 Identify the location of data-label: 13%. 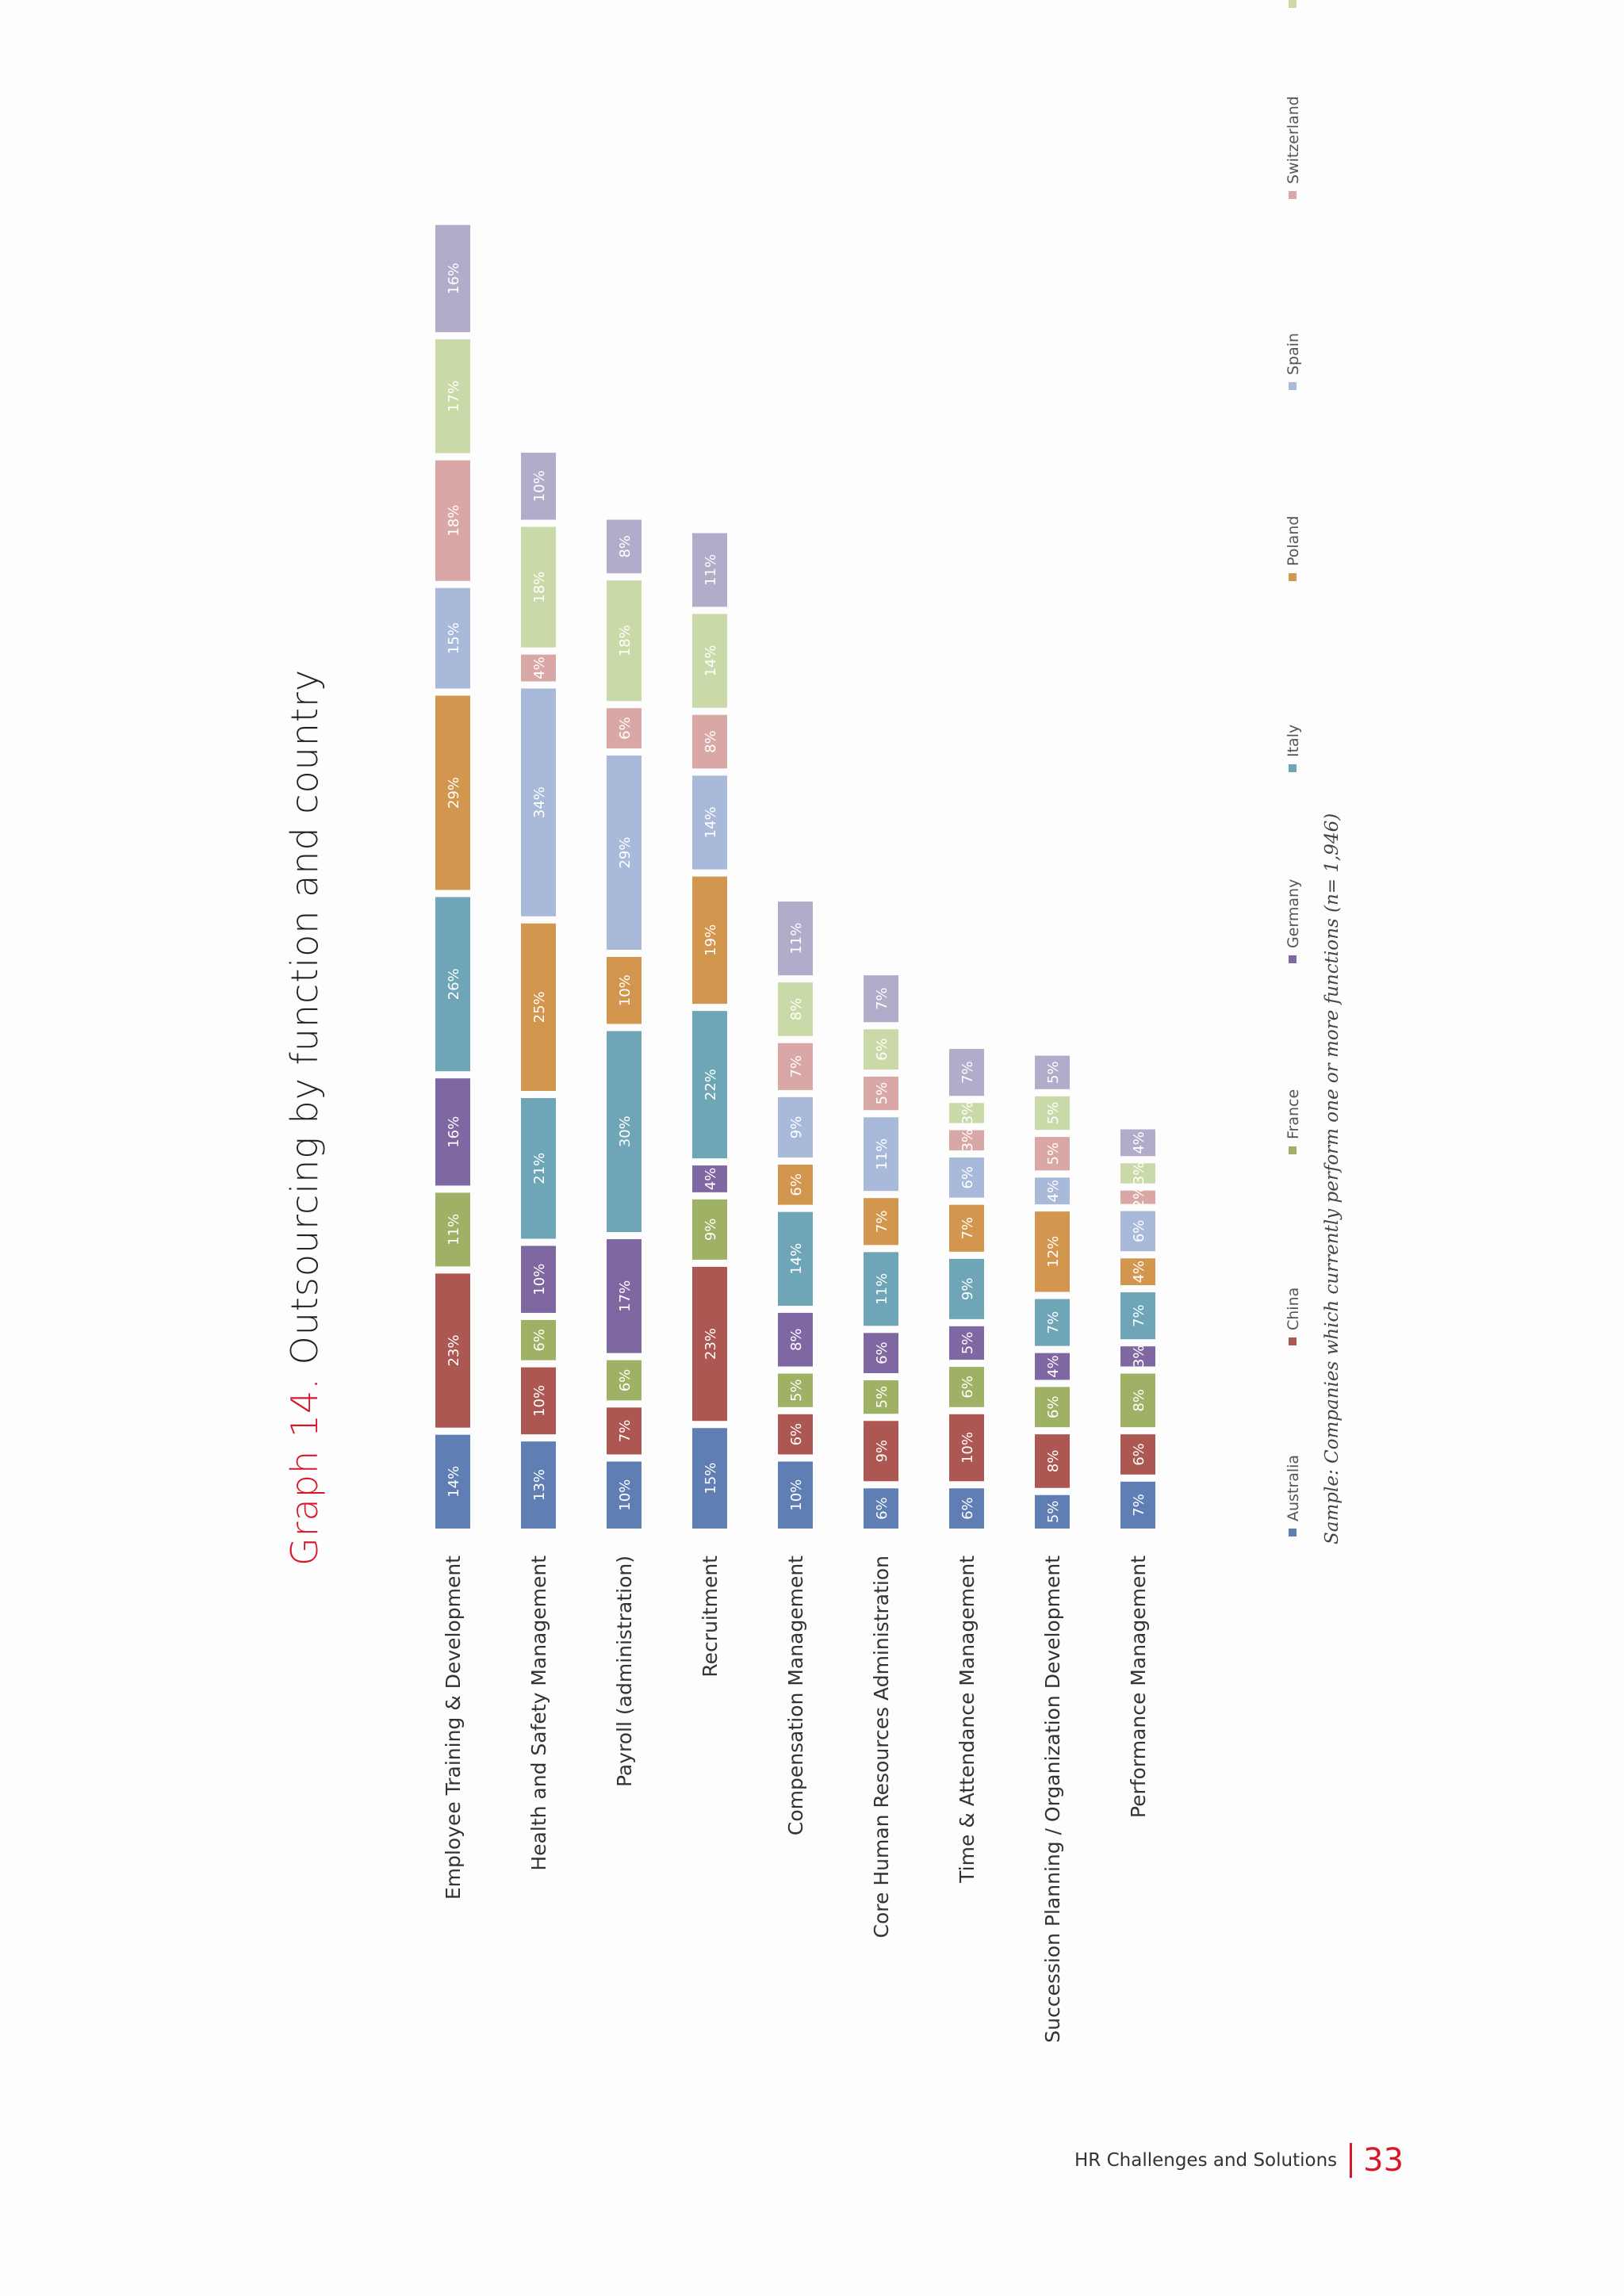
(539, 1485).